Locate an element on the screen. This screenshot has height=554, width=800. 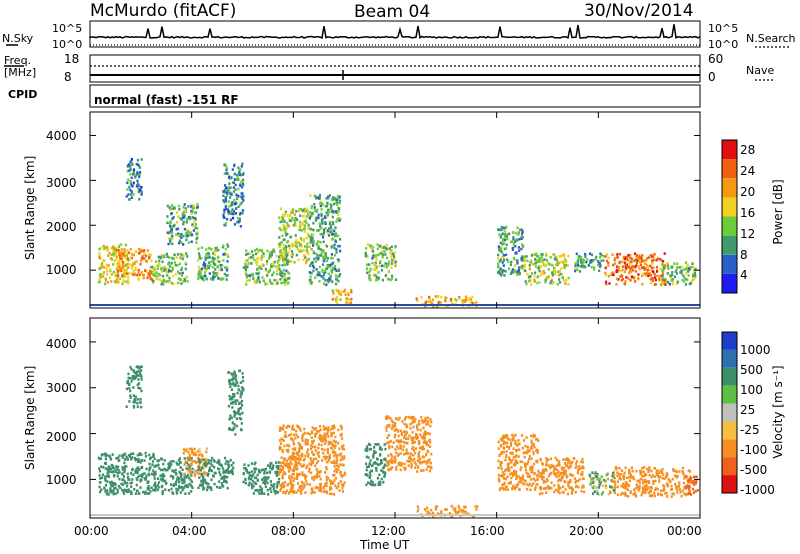
noise-tick-right-bottom: 10^0 is located at coordinates (723, 44).